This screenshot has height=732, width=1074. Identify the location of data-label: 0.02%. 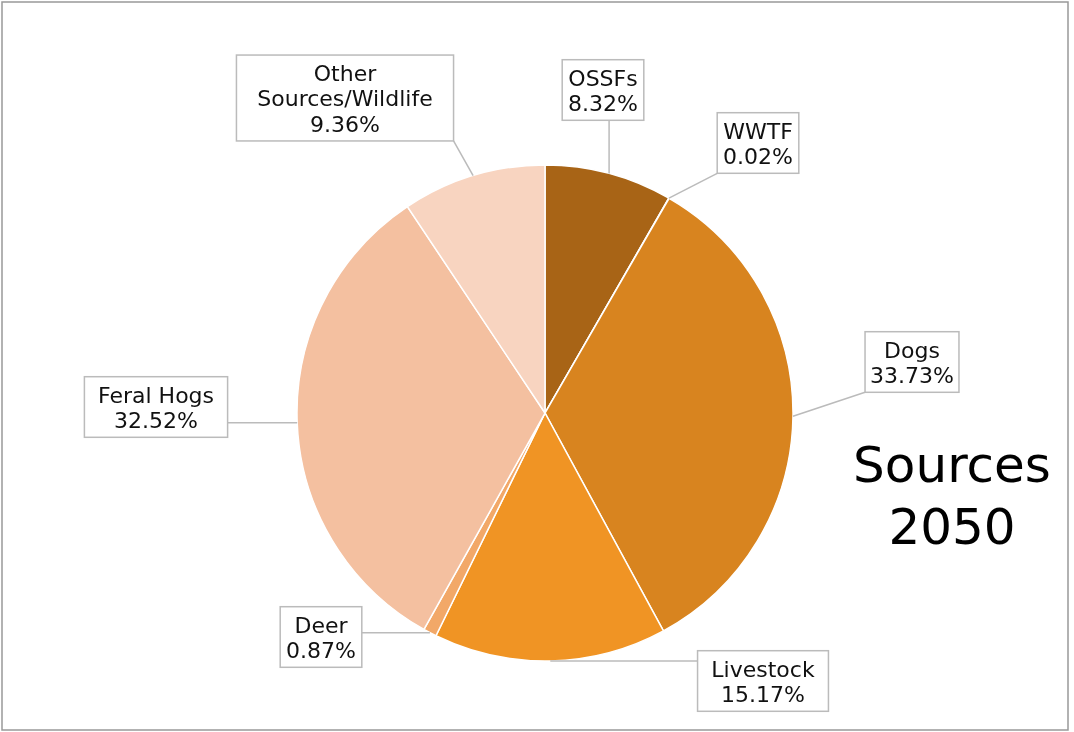
(758, 156).